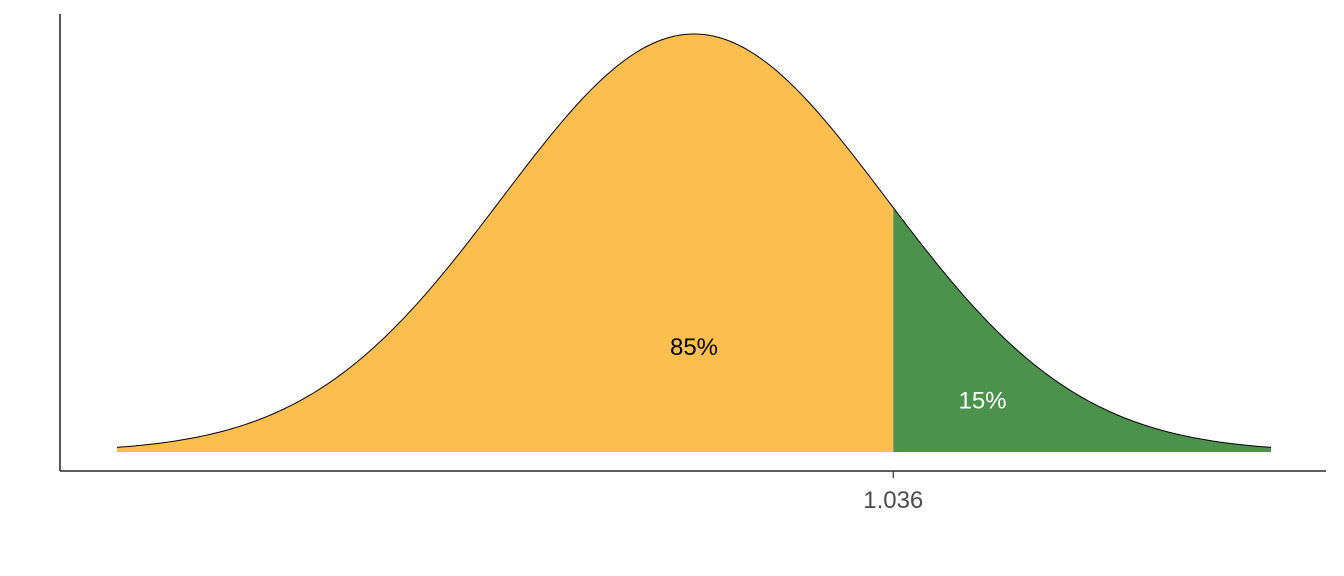 The width and height of the screenshot is (1344, 576). What do you see at coordinates (694, 347) in the screenshot?
I see `region-label-1: 85%` at bounding box center [694, 347].